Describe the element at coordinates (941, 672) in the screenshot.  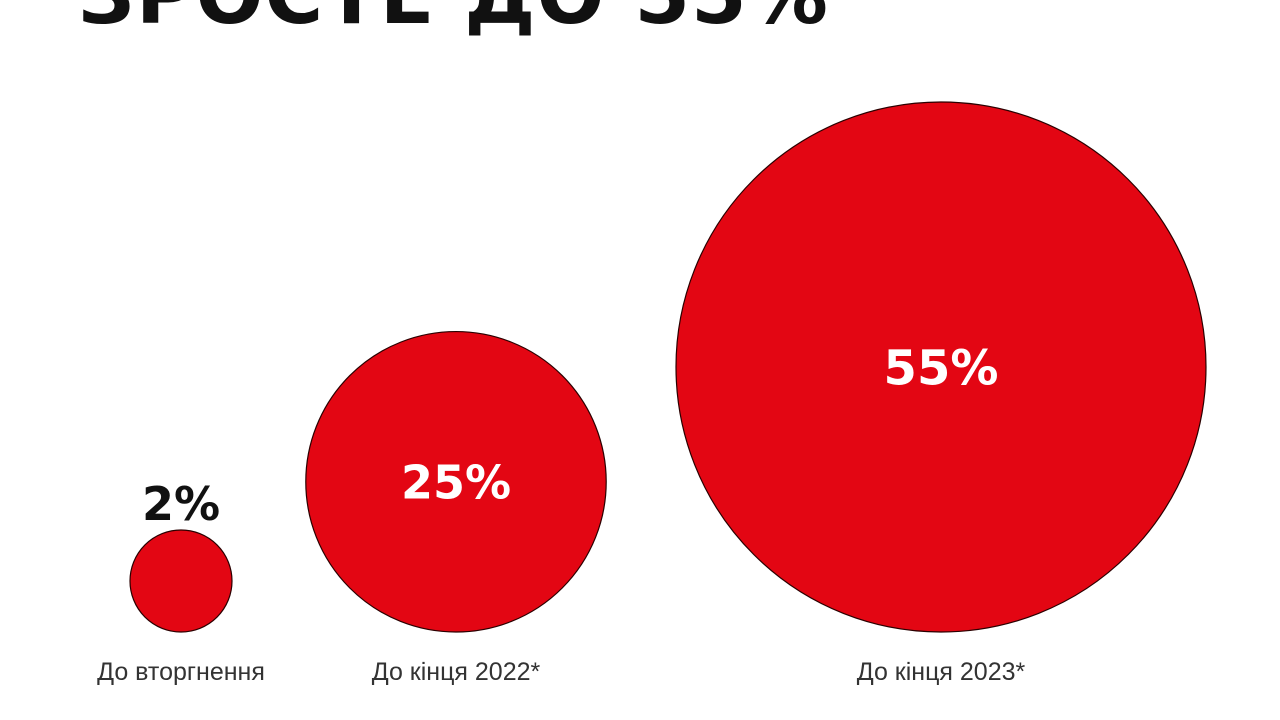
I see `category-label-3: До кінця 2023*` at that location.